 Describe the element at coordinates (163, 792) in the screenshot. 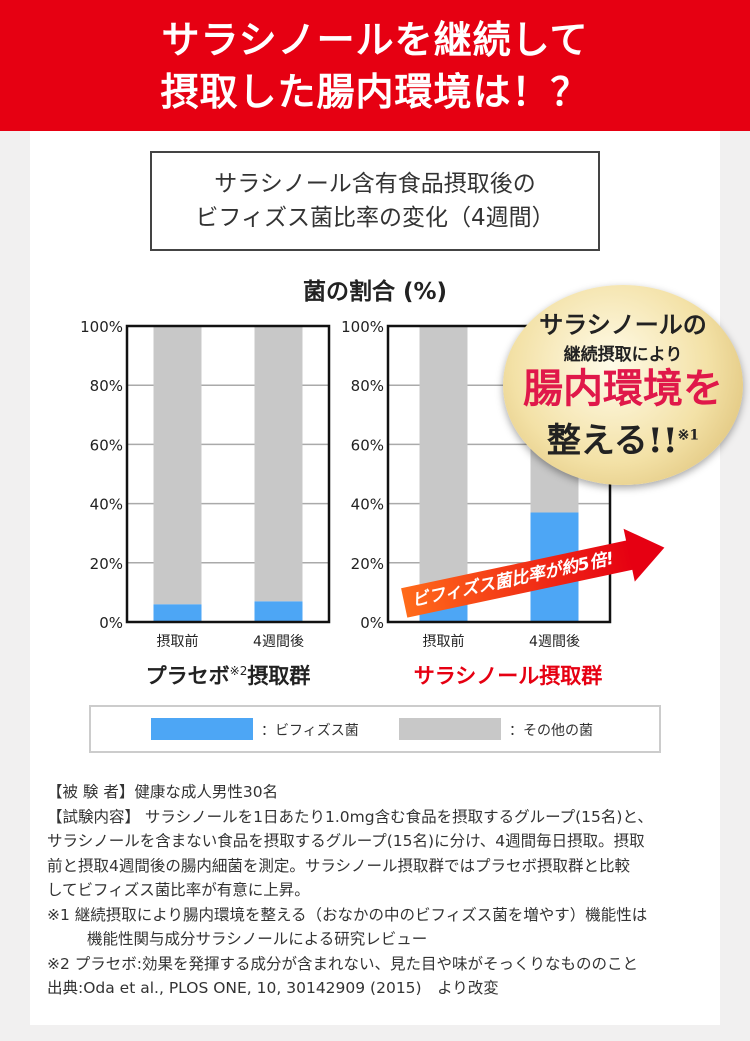

I see `note-line: 【被 験 者】健康な成人男性30名` at that location.